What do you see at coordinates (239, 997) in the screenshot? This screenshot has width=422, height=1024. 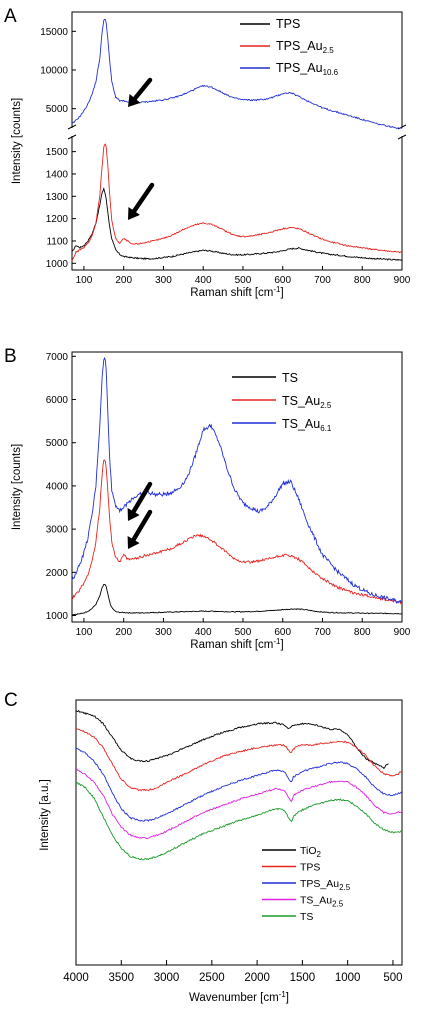 I see `x-axis-label: Wavenumber [cm-1]` at bounding box center [239, 997].